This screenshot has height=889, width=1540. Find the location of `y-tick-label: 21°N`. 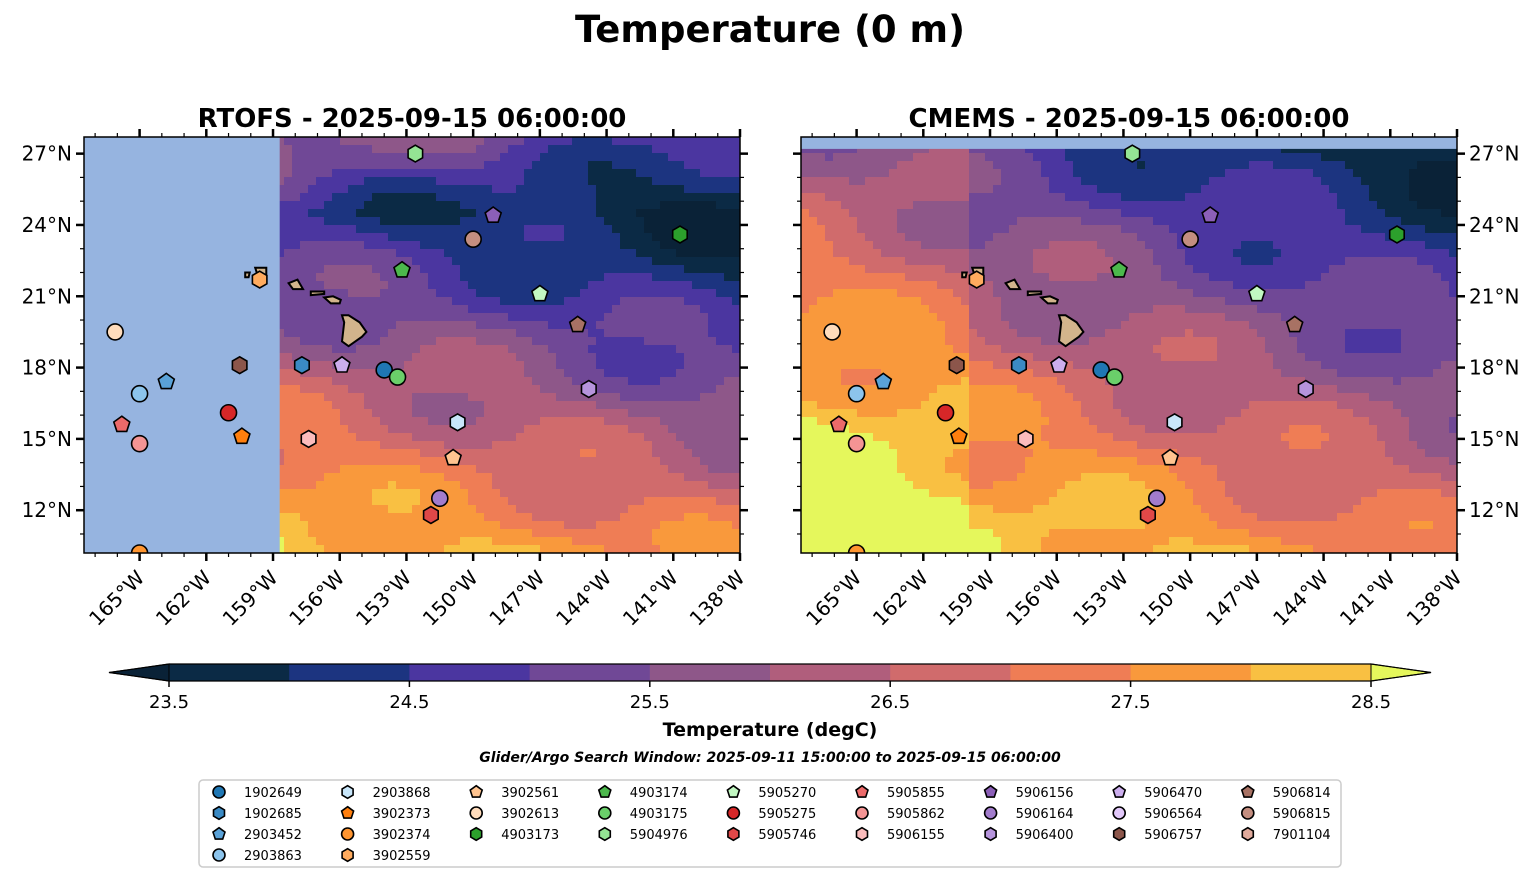

y-tick-label: 21°N is located at coordinates (47, 296).